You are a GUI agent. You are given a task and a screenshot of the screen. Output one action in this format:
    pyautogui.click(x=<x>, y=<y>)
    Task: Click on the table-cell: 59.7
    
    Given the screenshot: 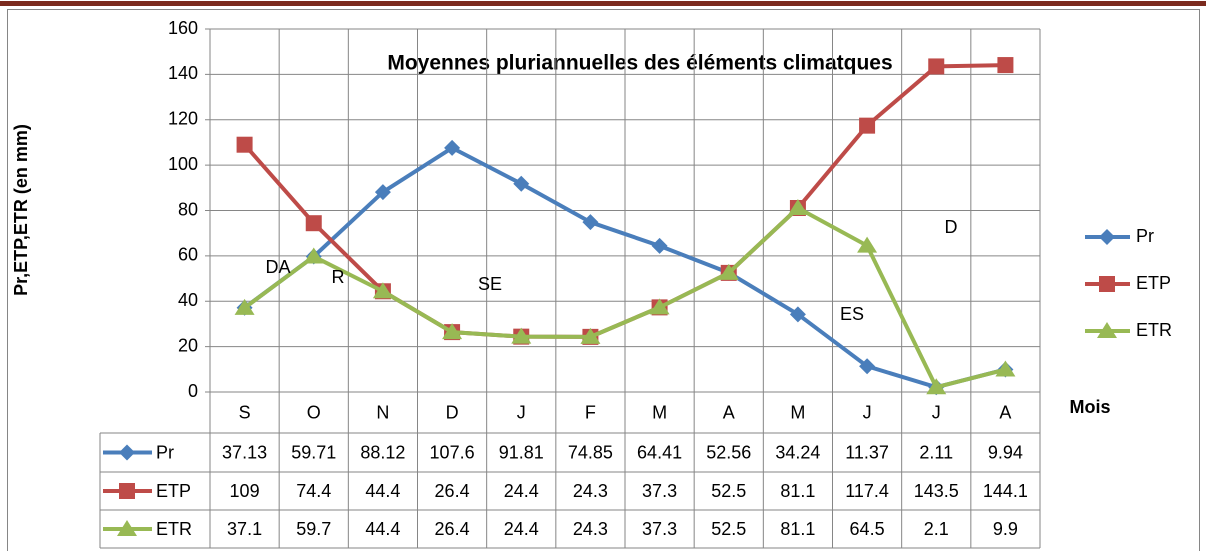 What is the action you would take?
    pyautogui.click(x=313, y=529)
    